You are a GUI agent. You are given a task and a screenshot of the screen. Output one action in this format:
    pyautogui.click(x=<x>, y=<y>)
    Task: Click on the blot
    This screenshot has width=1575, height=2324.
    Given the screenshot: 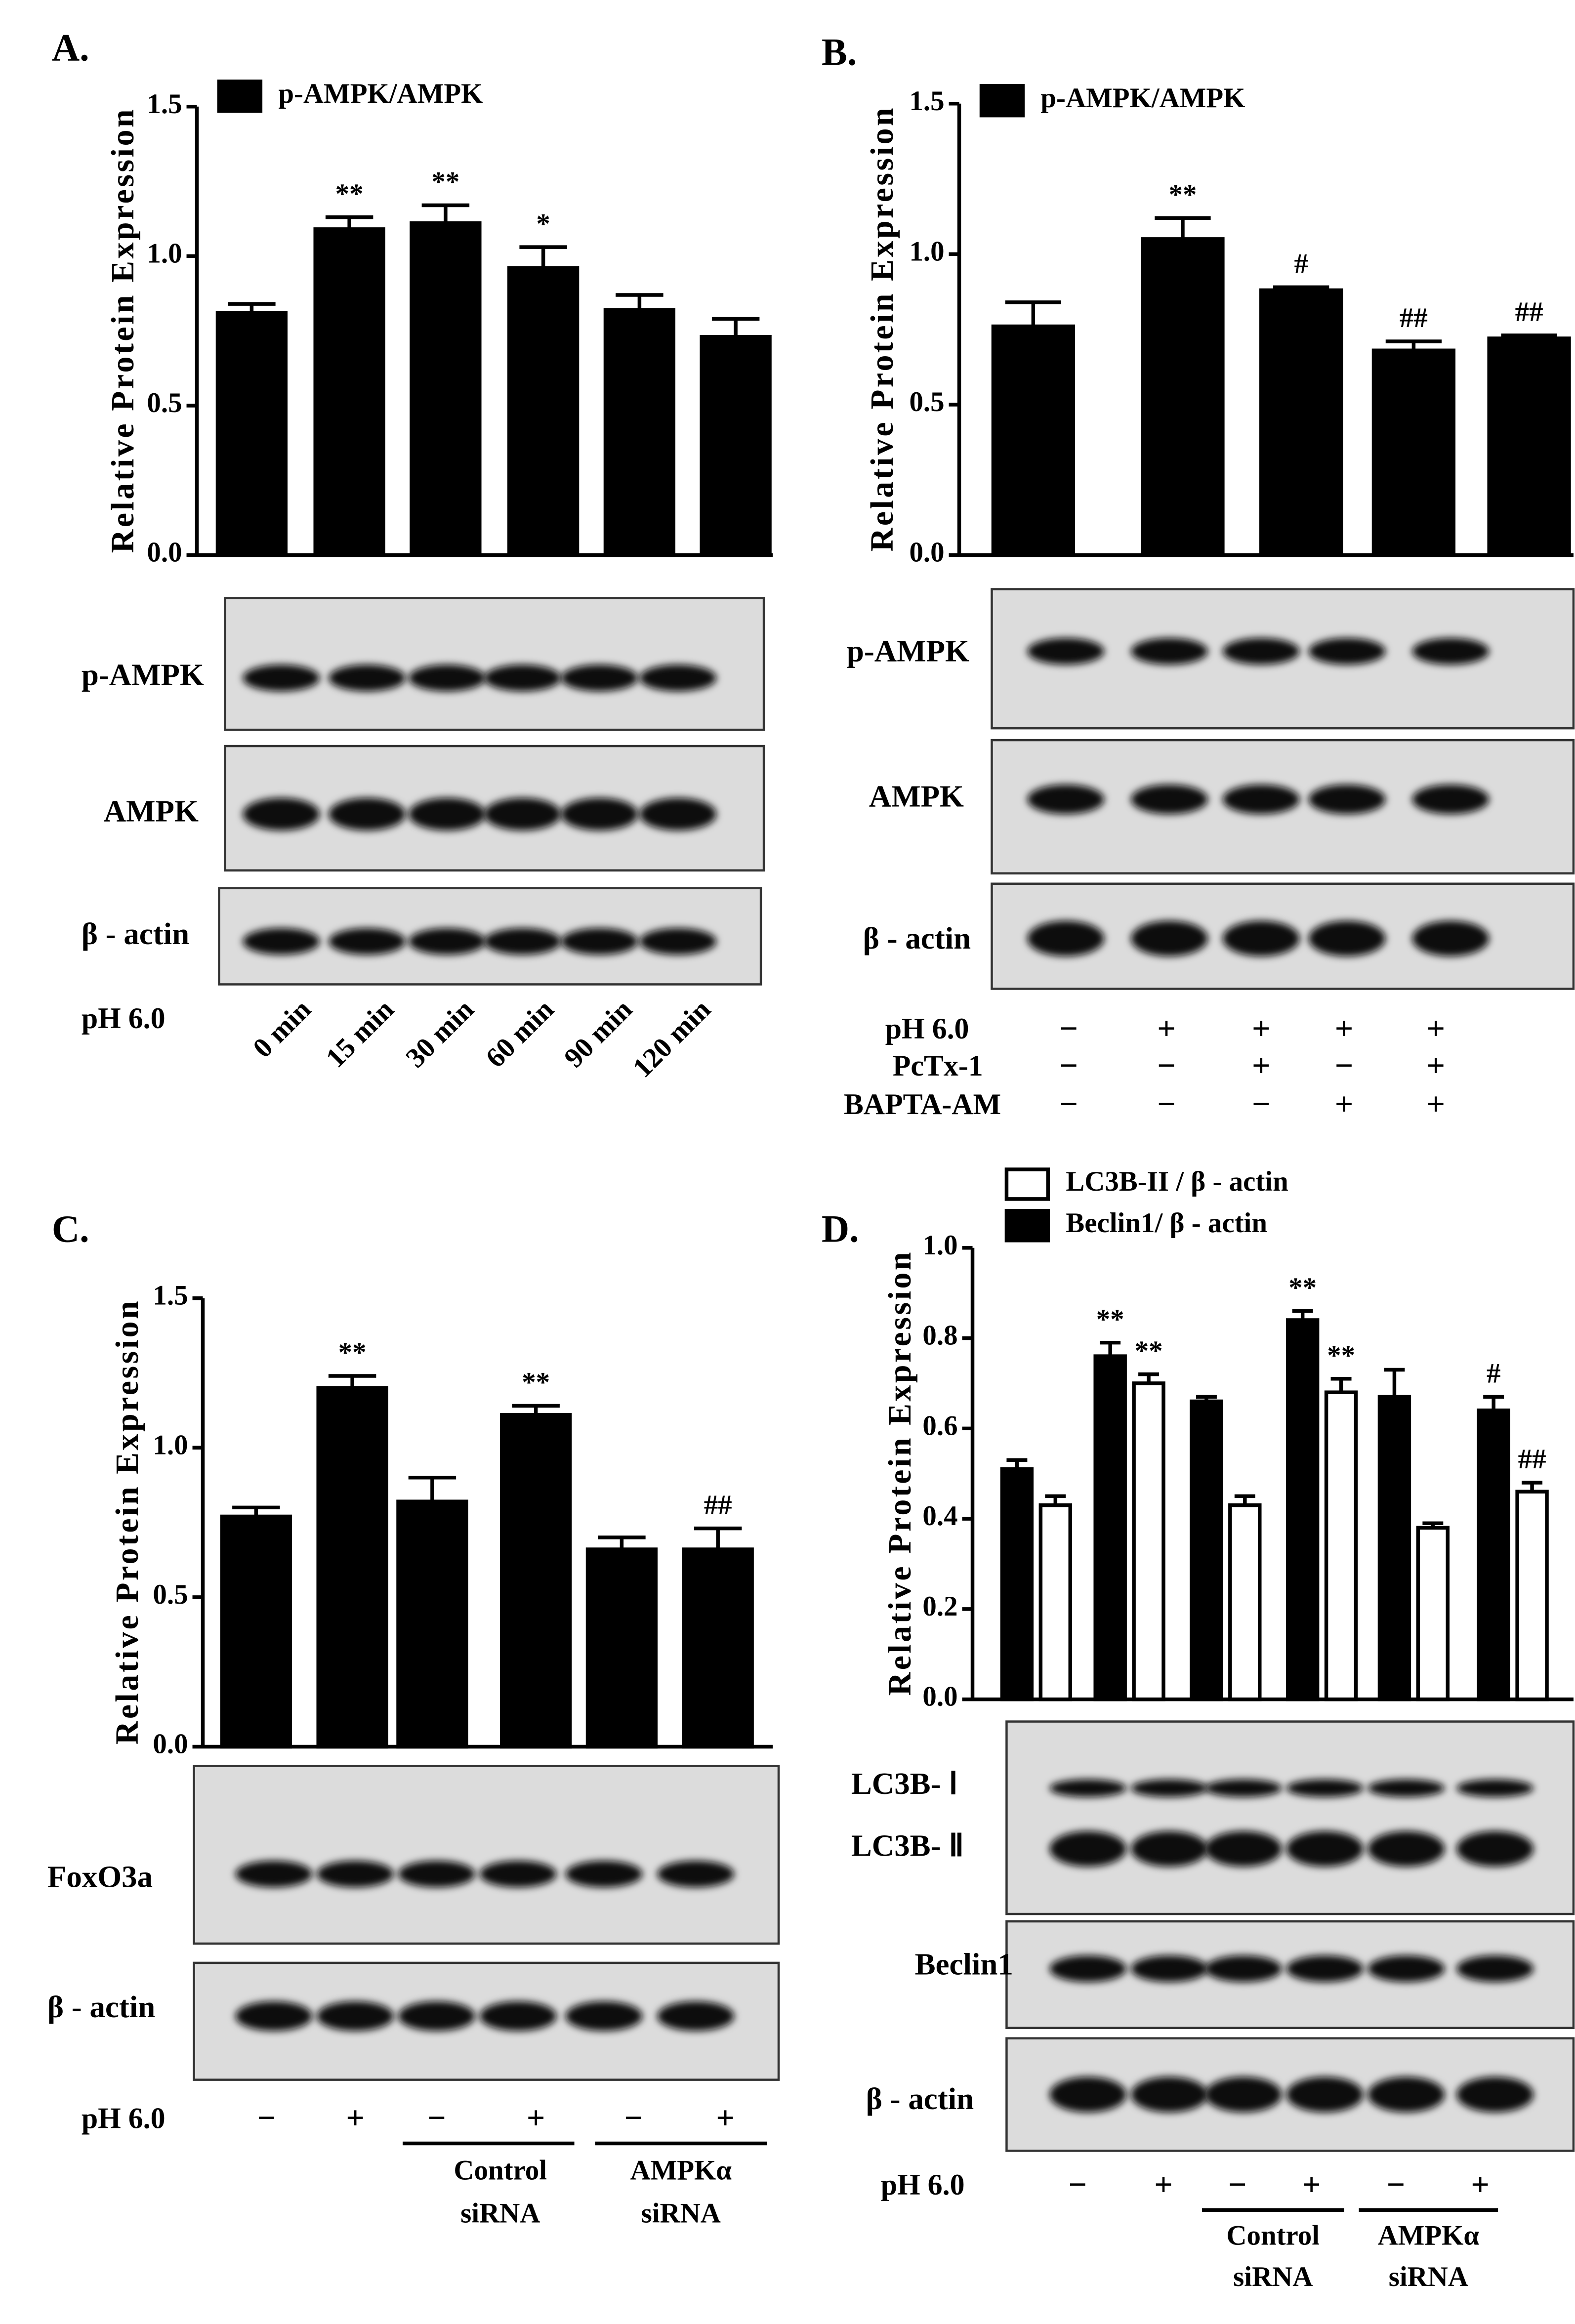 What is the action you would take?
    pyautogui.click(x=494, y=664)
    